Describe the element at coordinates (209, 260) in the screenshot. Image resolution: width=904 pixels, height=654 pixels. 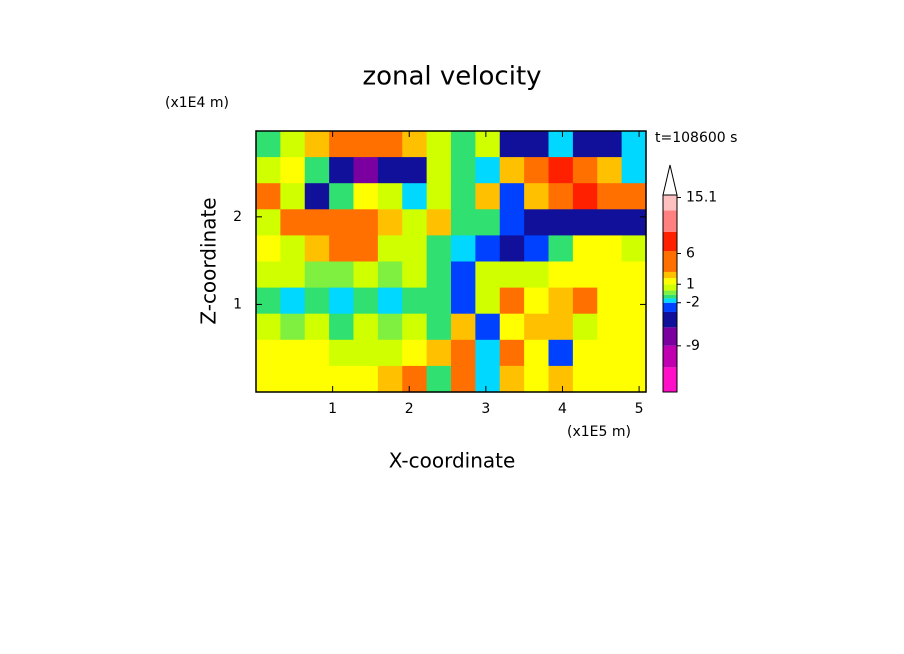
I see `y-axis-label: Z-coordinate` at that location.